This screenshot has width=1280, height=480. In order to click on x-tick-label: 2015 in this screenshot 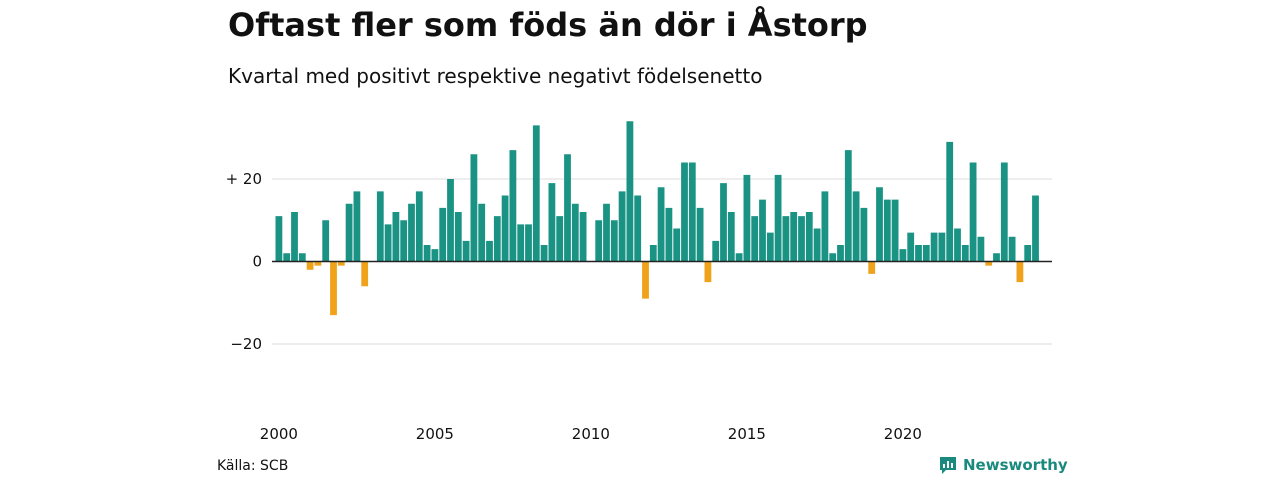, I will do `click(747, 434)`.